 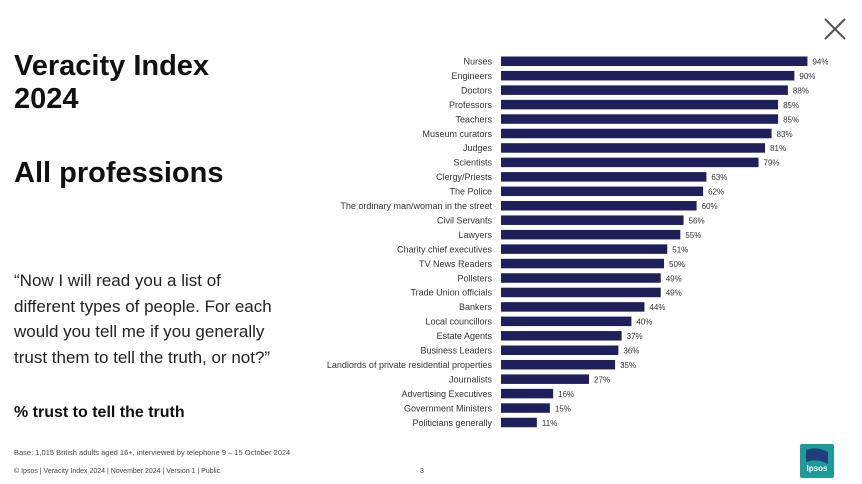 I want to click on value-label: 44%, so click(x=657, y=307).